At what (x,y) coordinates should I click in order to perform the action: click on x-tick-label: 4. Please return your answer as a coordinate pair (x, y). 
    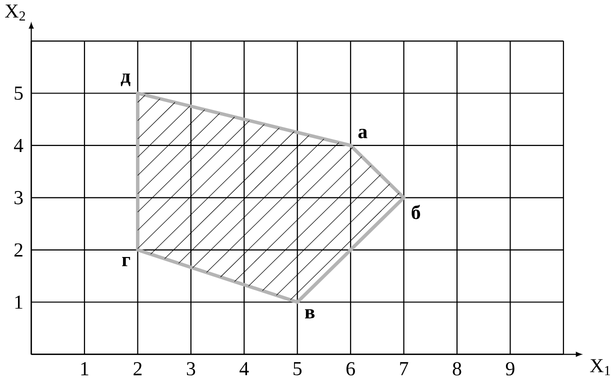
    Looking at the image, I should click on (244, 369).